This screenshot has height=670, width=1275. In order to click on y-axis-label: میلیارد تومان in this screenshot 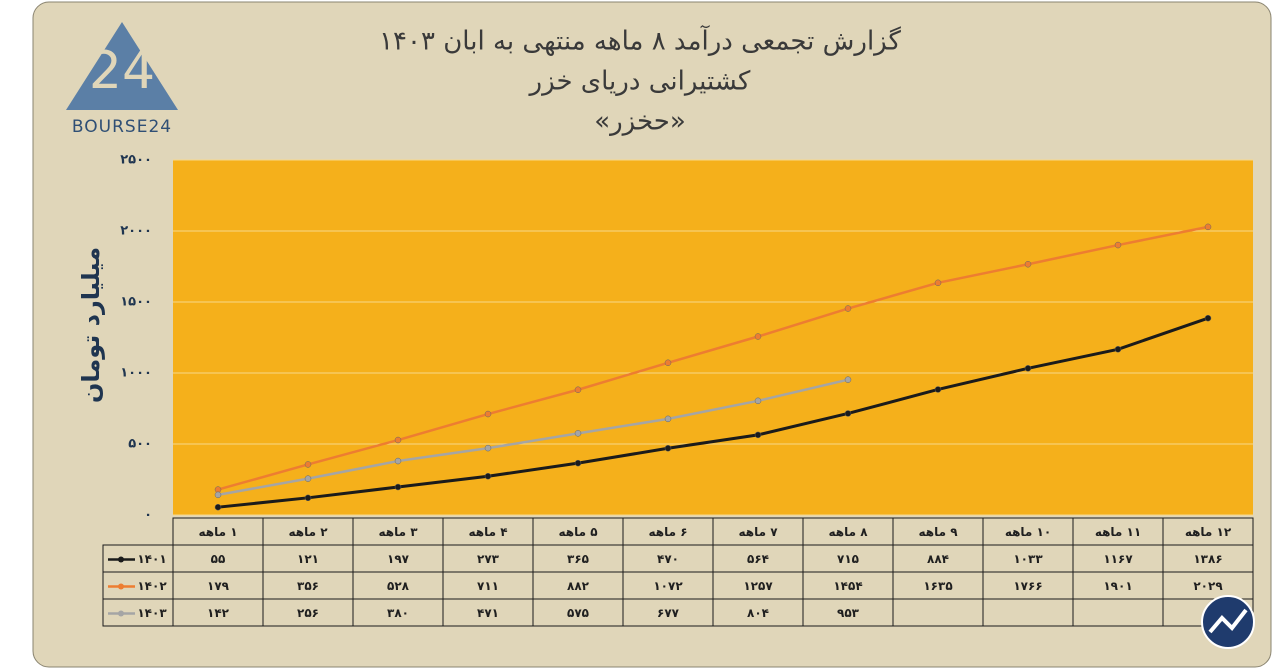, I will do `click(91, 325)`.